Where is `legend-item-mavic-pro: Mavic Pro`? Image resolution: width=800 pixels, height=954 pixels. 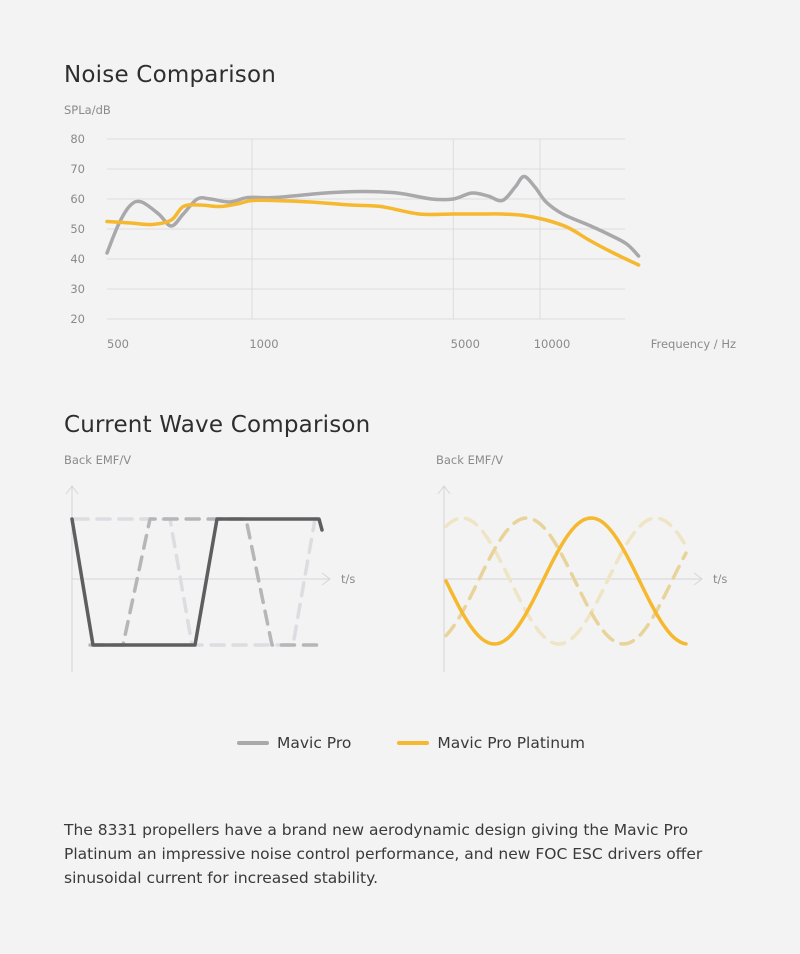 legend-item-mavic-pro: Mavic Pro is located at coordinates (294, 743).